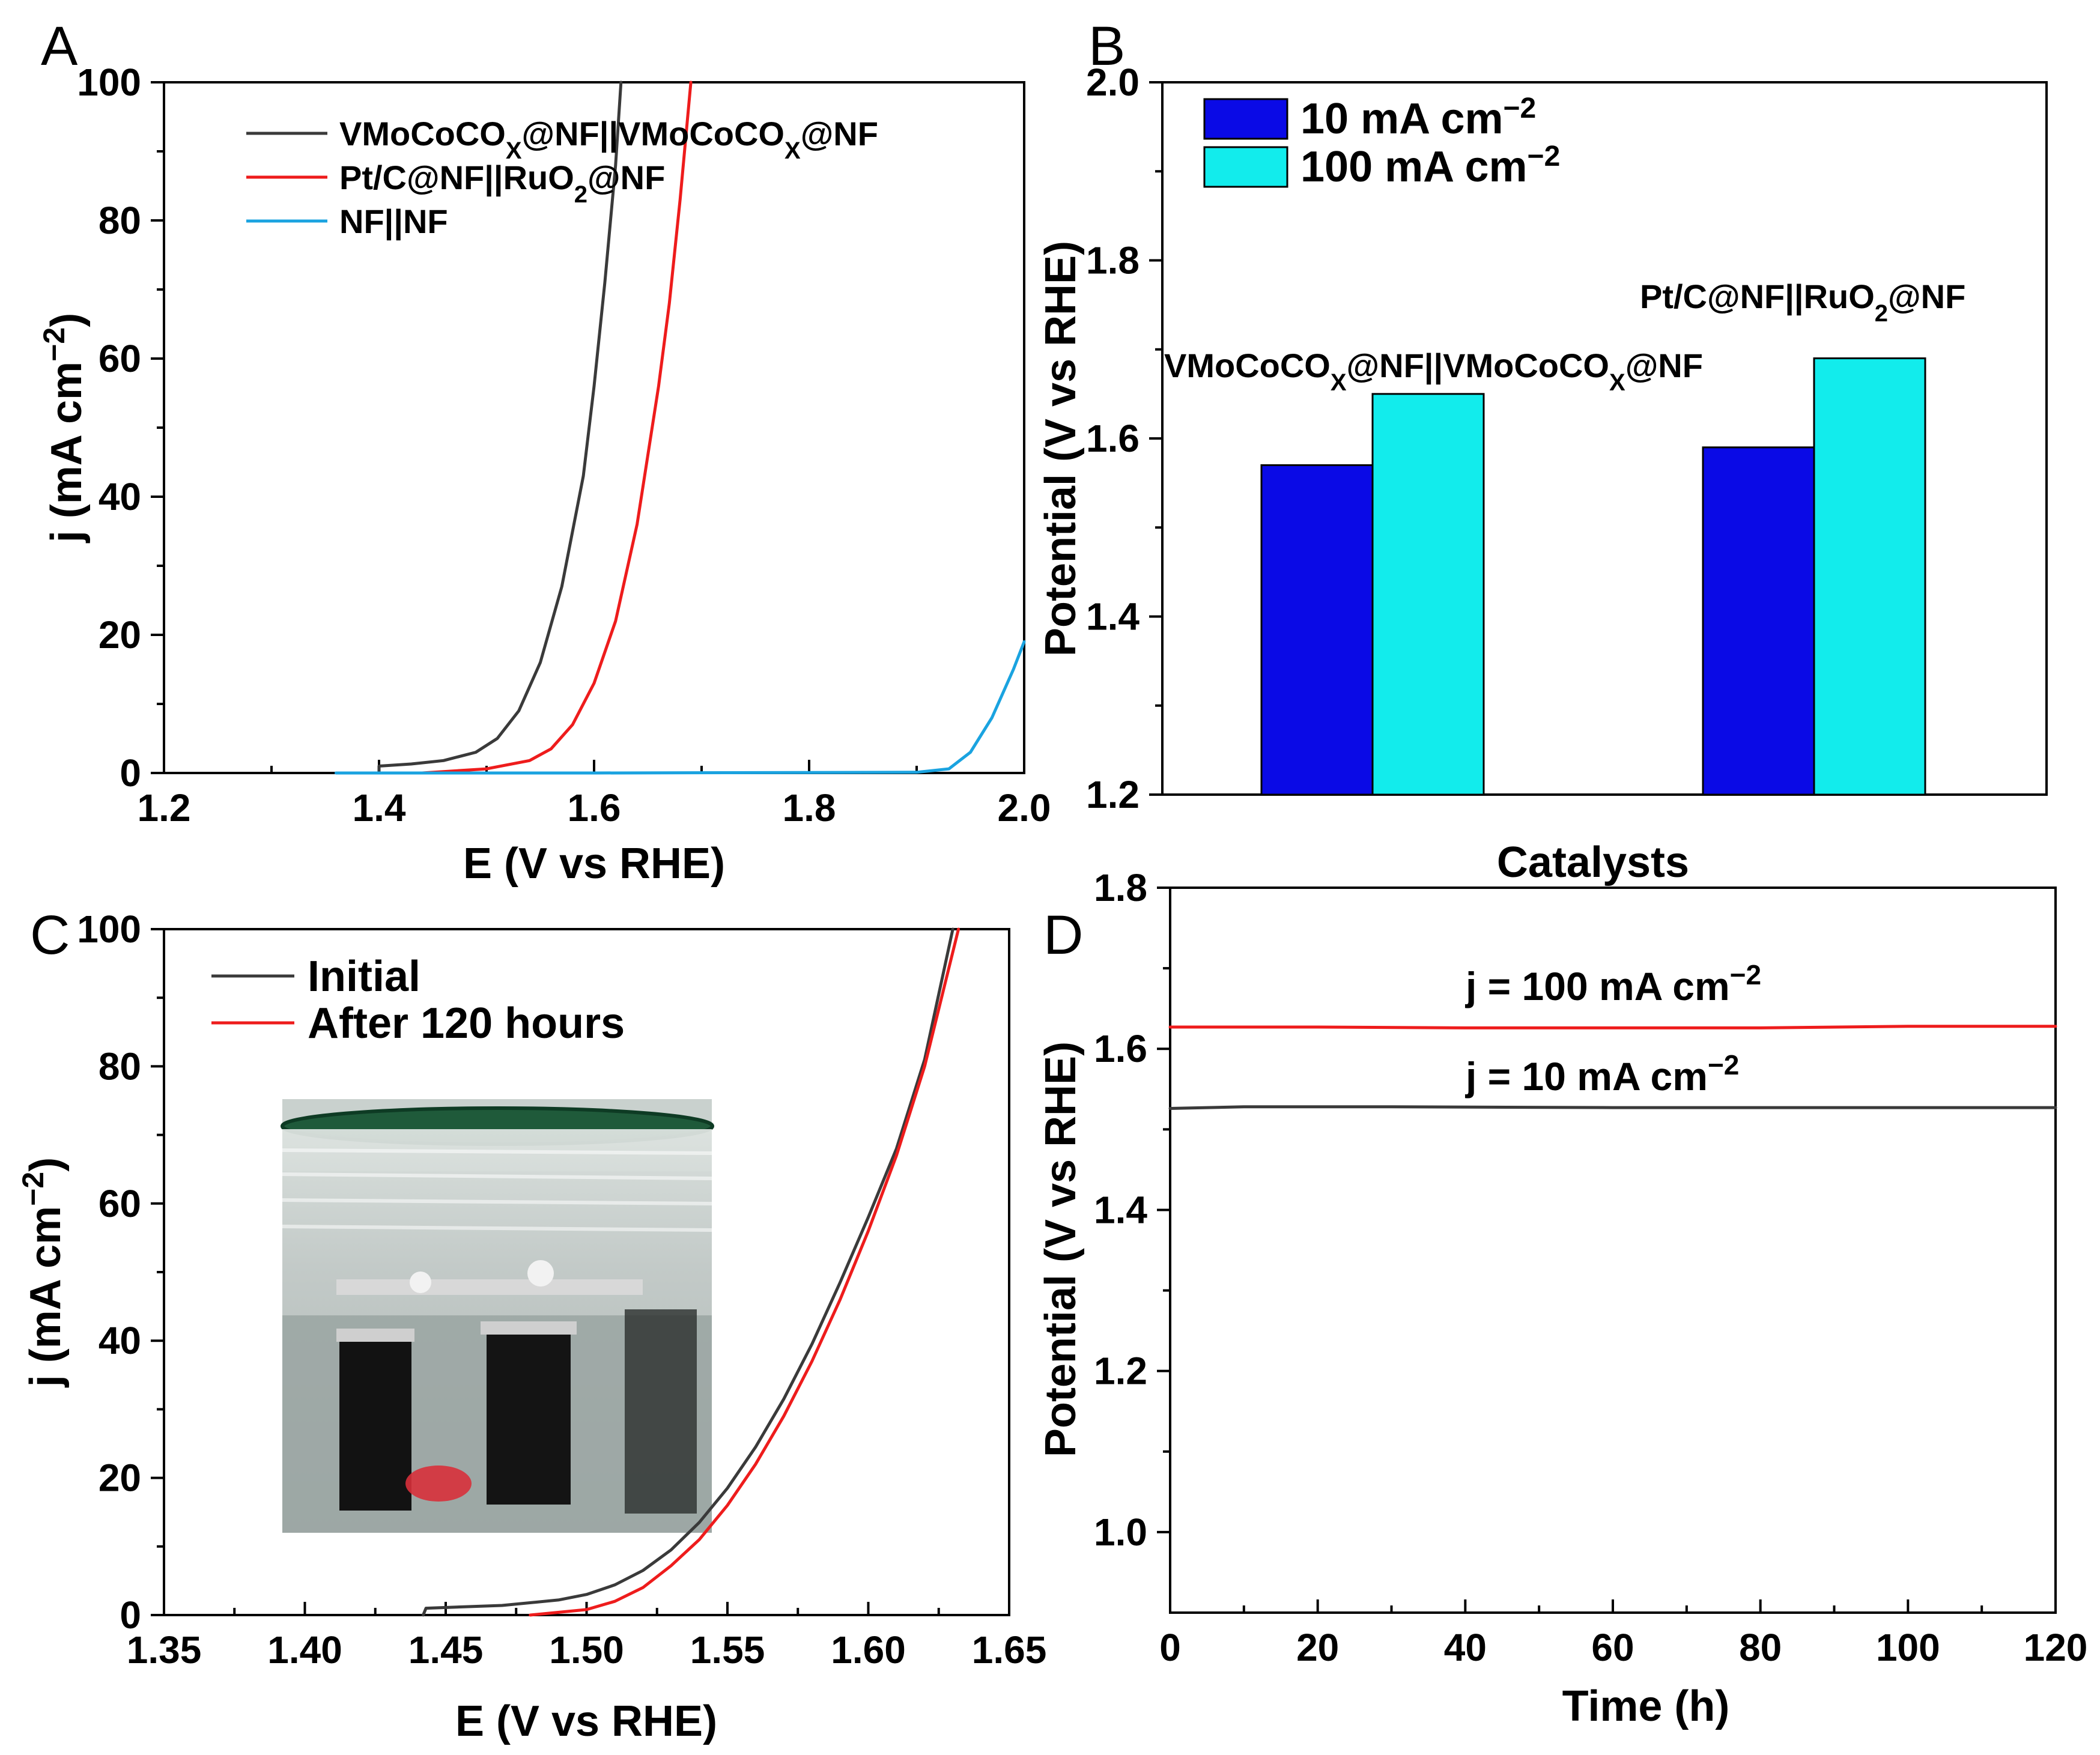 The height and width of the screenshot is (1755, 2100). What do you see at coordinates (1113, 82) in the screenshot?
I see `y-tick-label: 2.0` at bounding box center [1113, 82].